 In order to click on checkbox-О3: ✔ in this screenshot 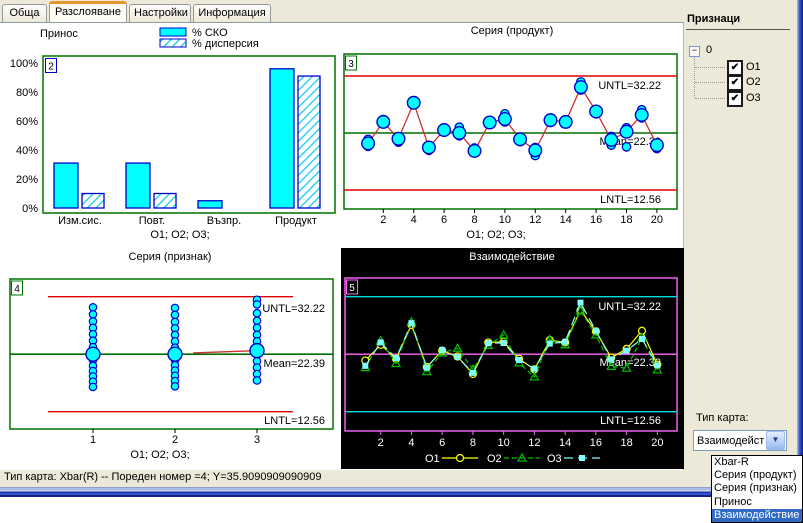, I will do `click(735, 98)`.